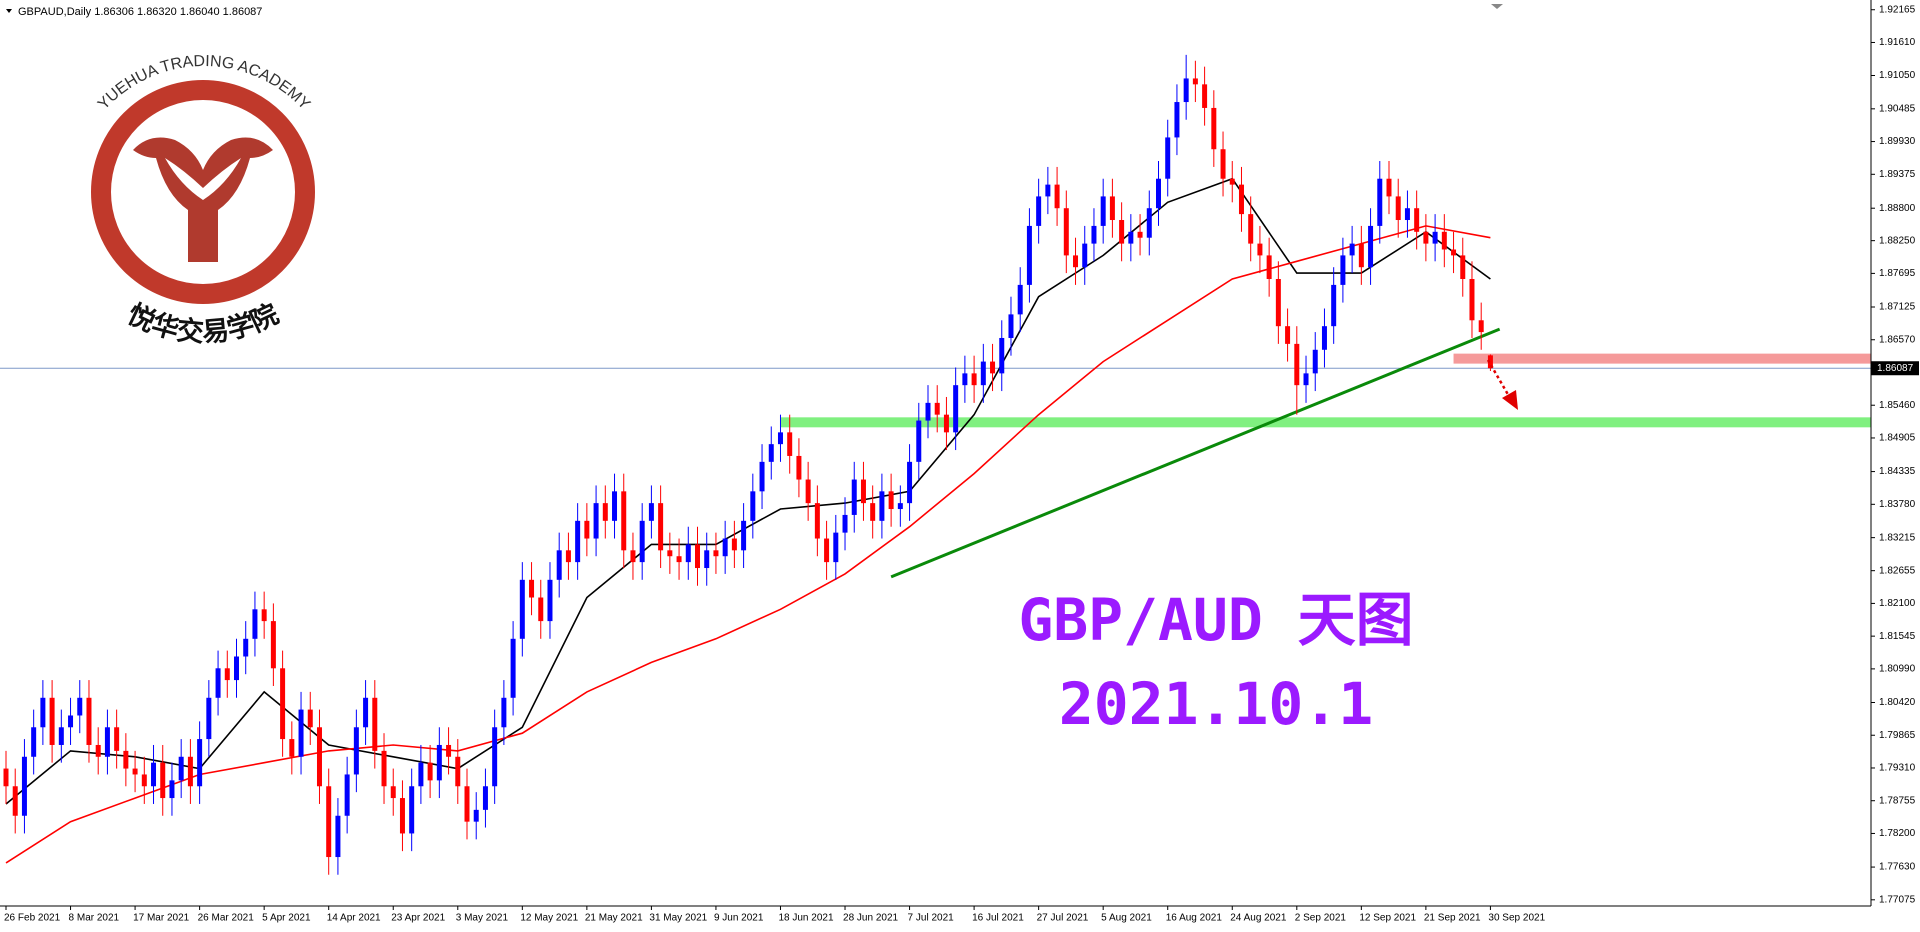 This screenshot has width=1920, height=932. What do you see at coordinates (1897, 108) in the screenshot?
I see `y-tick-label: 1.90485` at bounding box center [1897, 108].